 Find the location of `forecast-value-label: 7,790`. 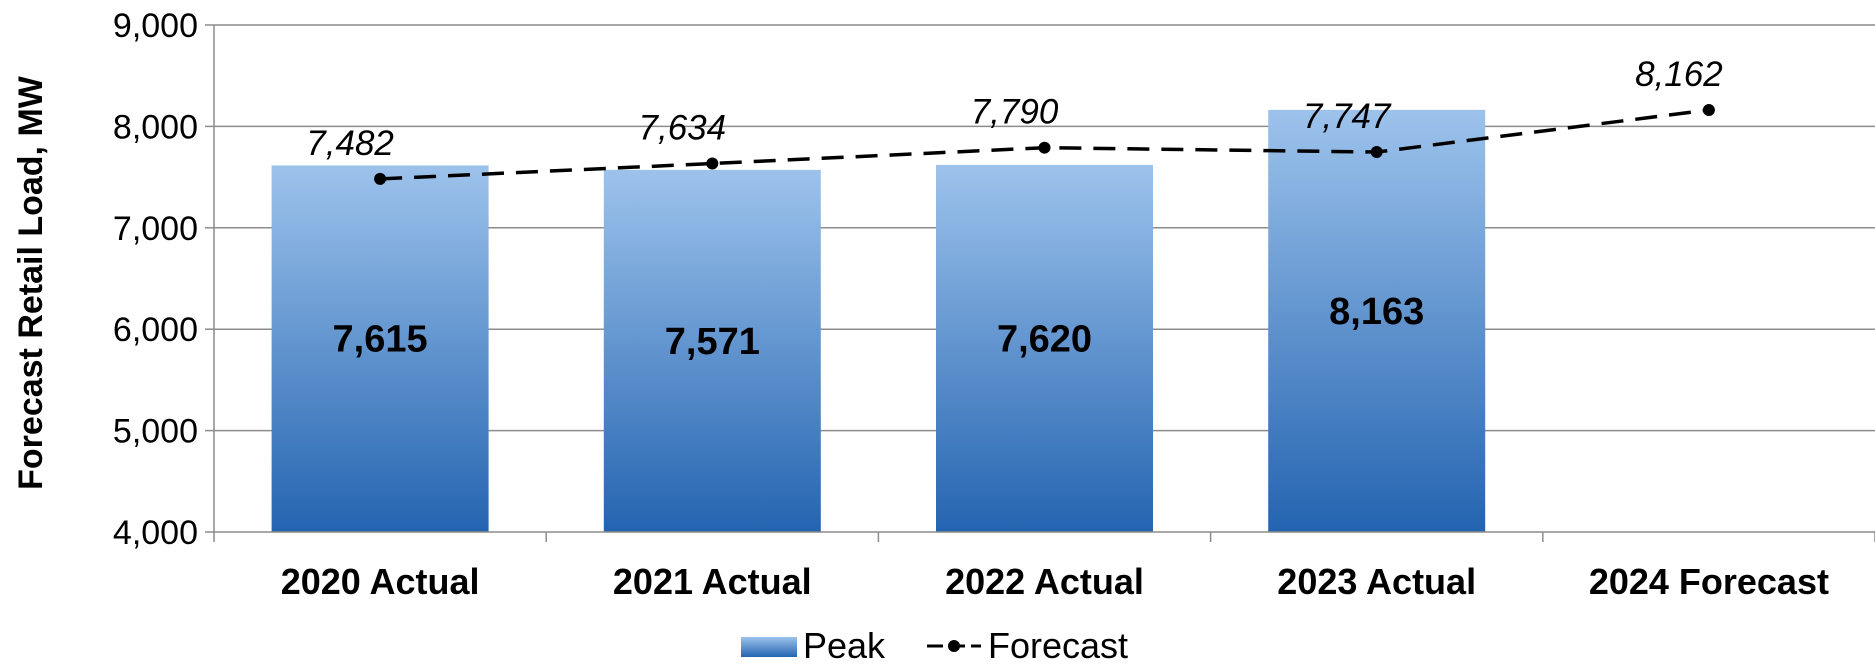

forecast-value-label: 7,790 is located at coordinates (1015, 112).